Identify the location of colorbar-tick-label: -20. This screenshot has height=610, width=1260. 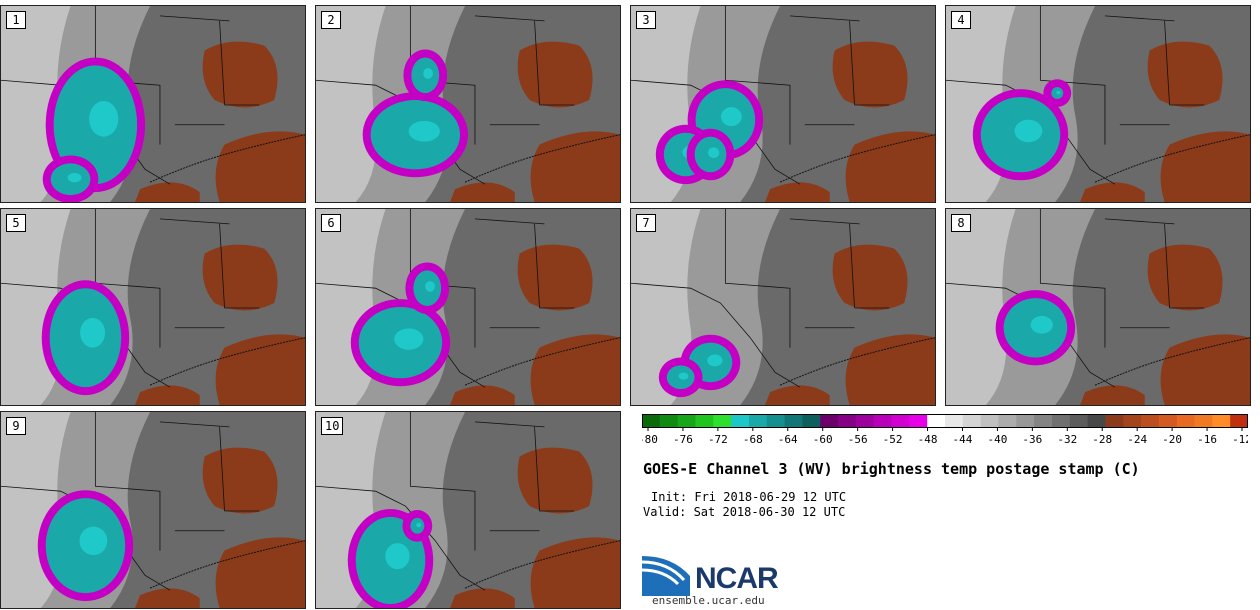
(1172, 439).